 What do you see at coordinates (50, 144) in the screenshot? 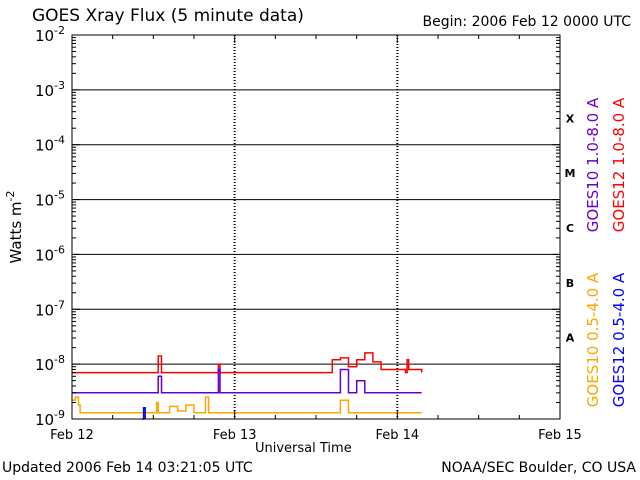
I see `y-tick-label: 10⁻⁴` at bounding box center [50, 144].